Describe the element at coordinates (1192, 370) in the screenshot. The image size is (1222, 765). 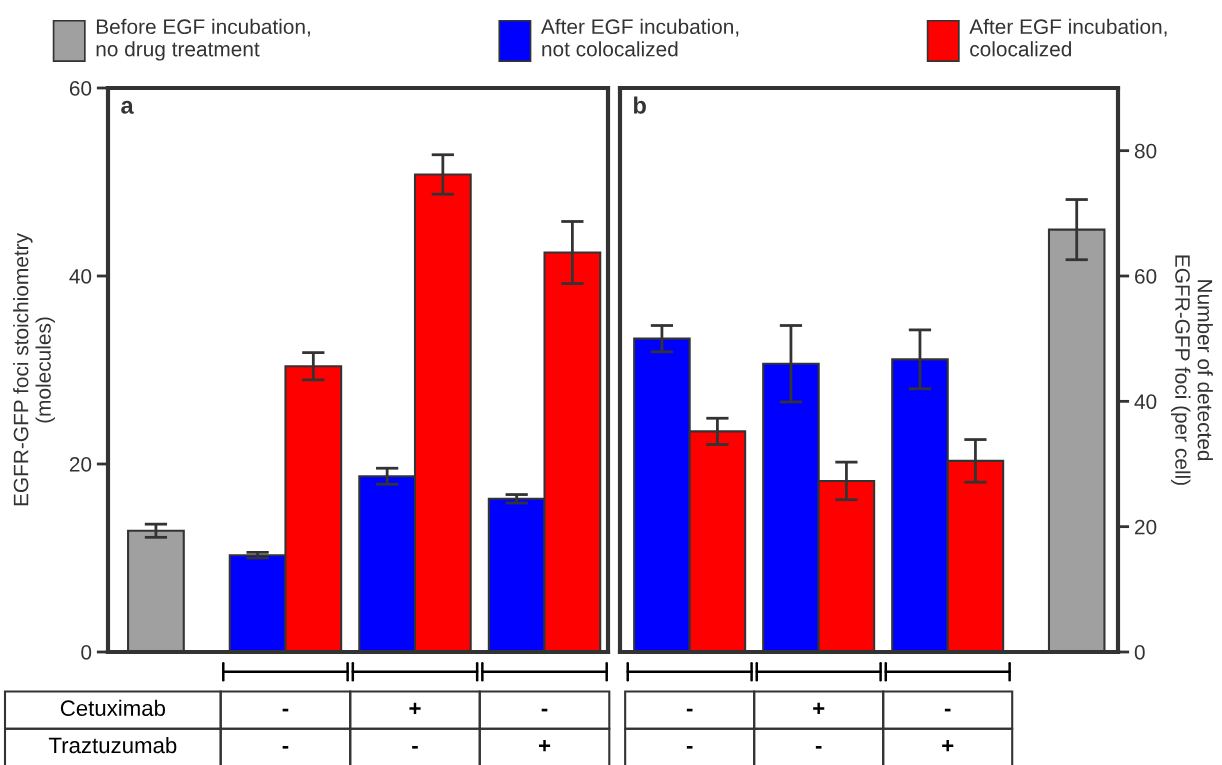
I see `y-axis-title: Number of detected EGFR-GFP foci (per cell)` at that location.